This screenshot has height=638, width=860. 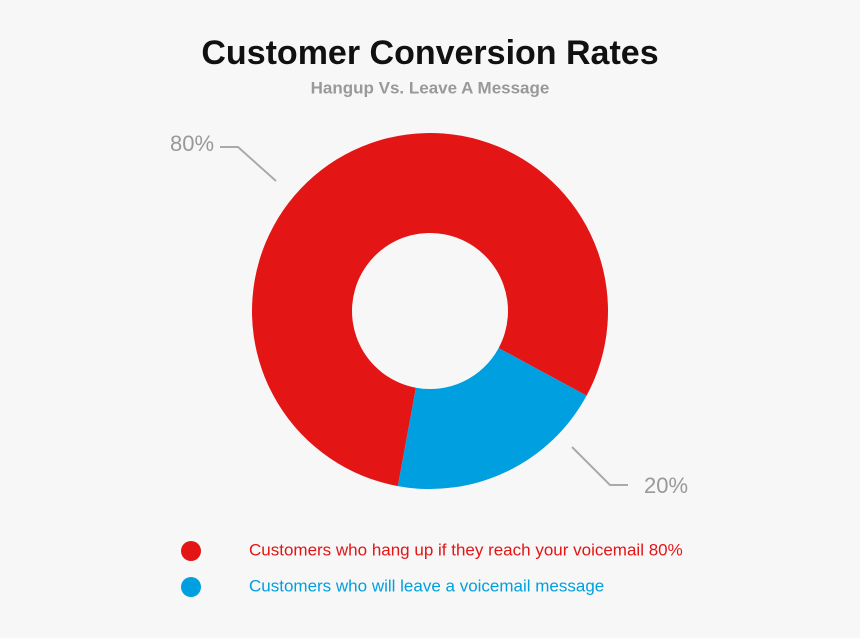 What do you see at coordinates (666, 485) in the screenshot?
I see `value-label: 20%` at bounding box center [666, 485].